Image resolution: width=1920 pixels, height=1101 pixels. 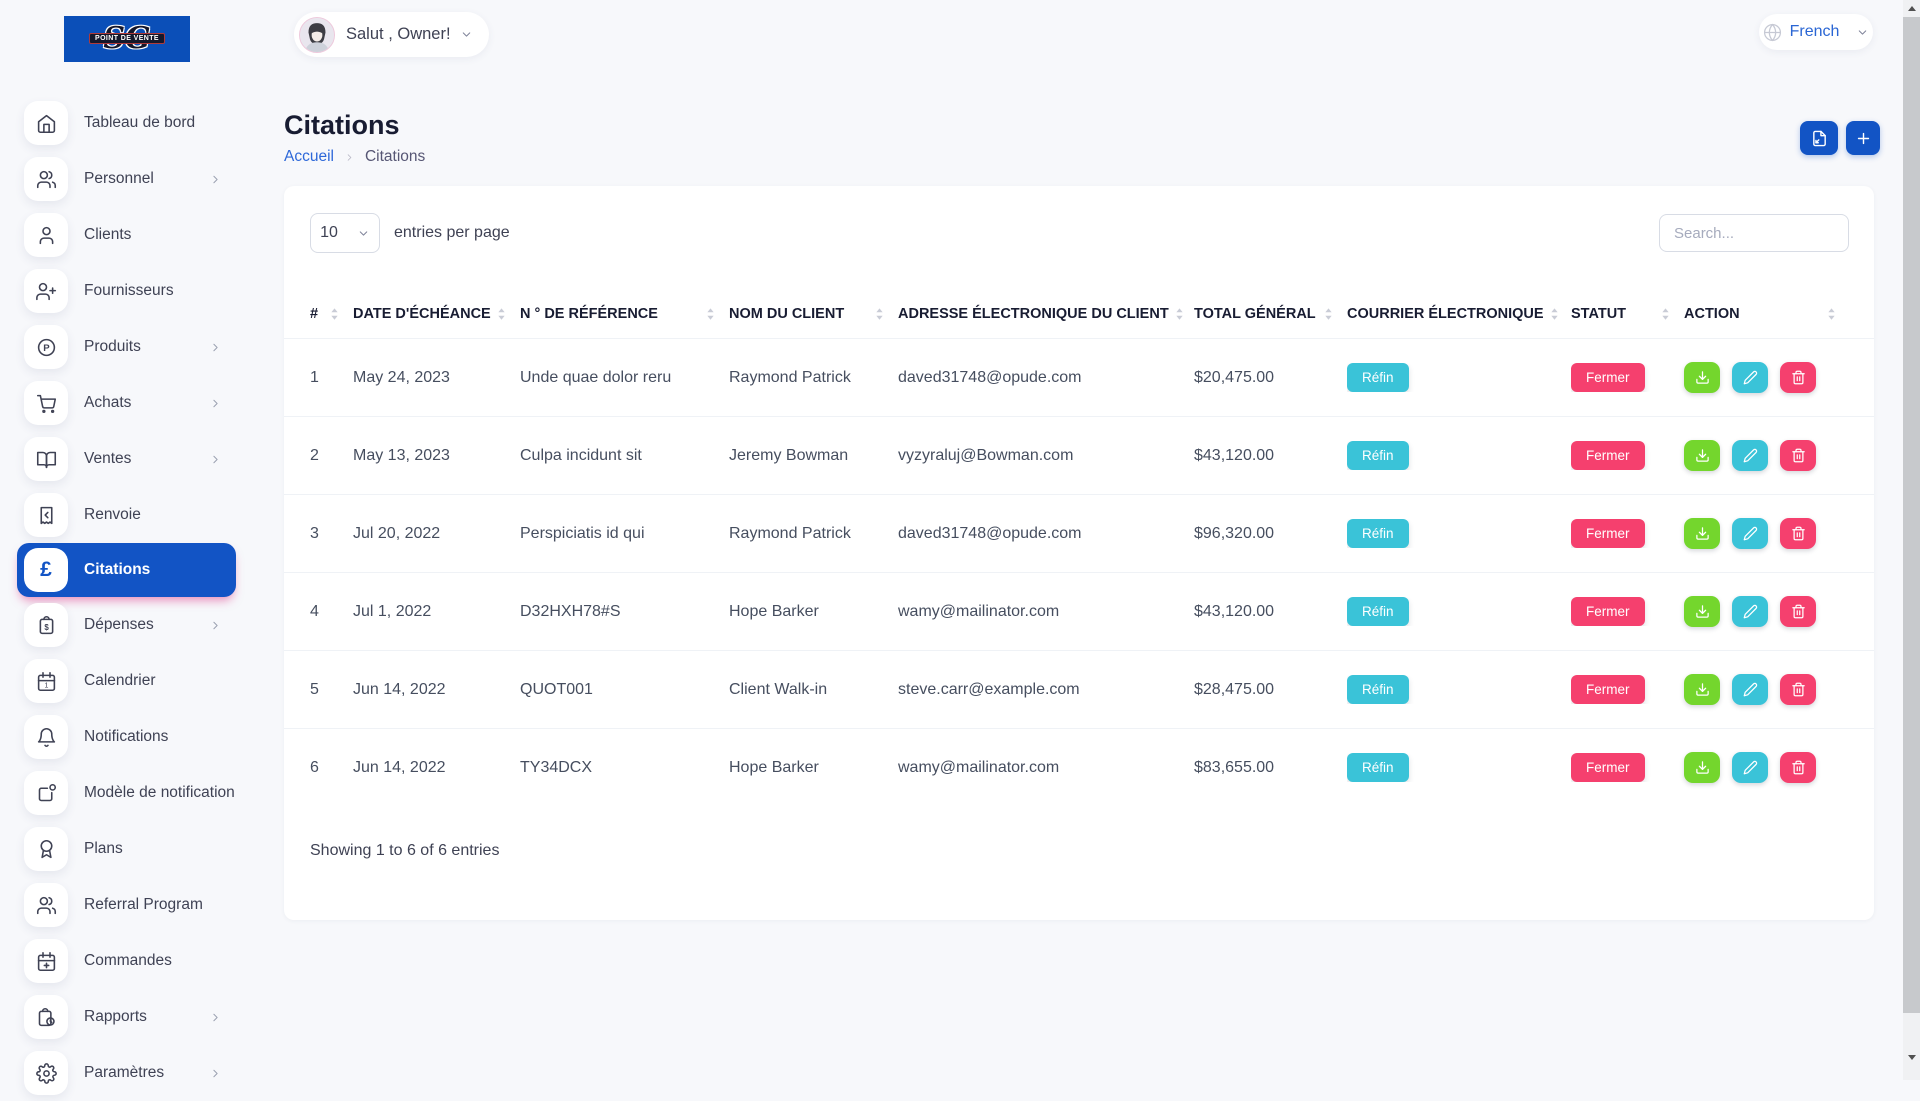 I want to click on award-icon, so click(x=46, y=849).